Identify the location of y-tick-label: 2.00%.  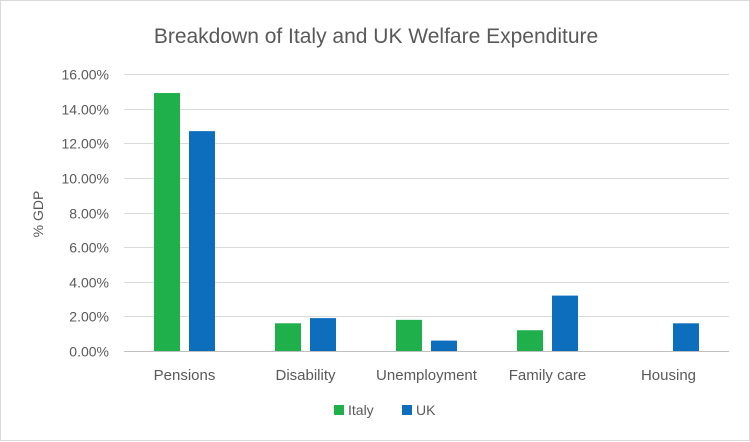
(89, 317).